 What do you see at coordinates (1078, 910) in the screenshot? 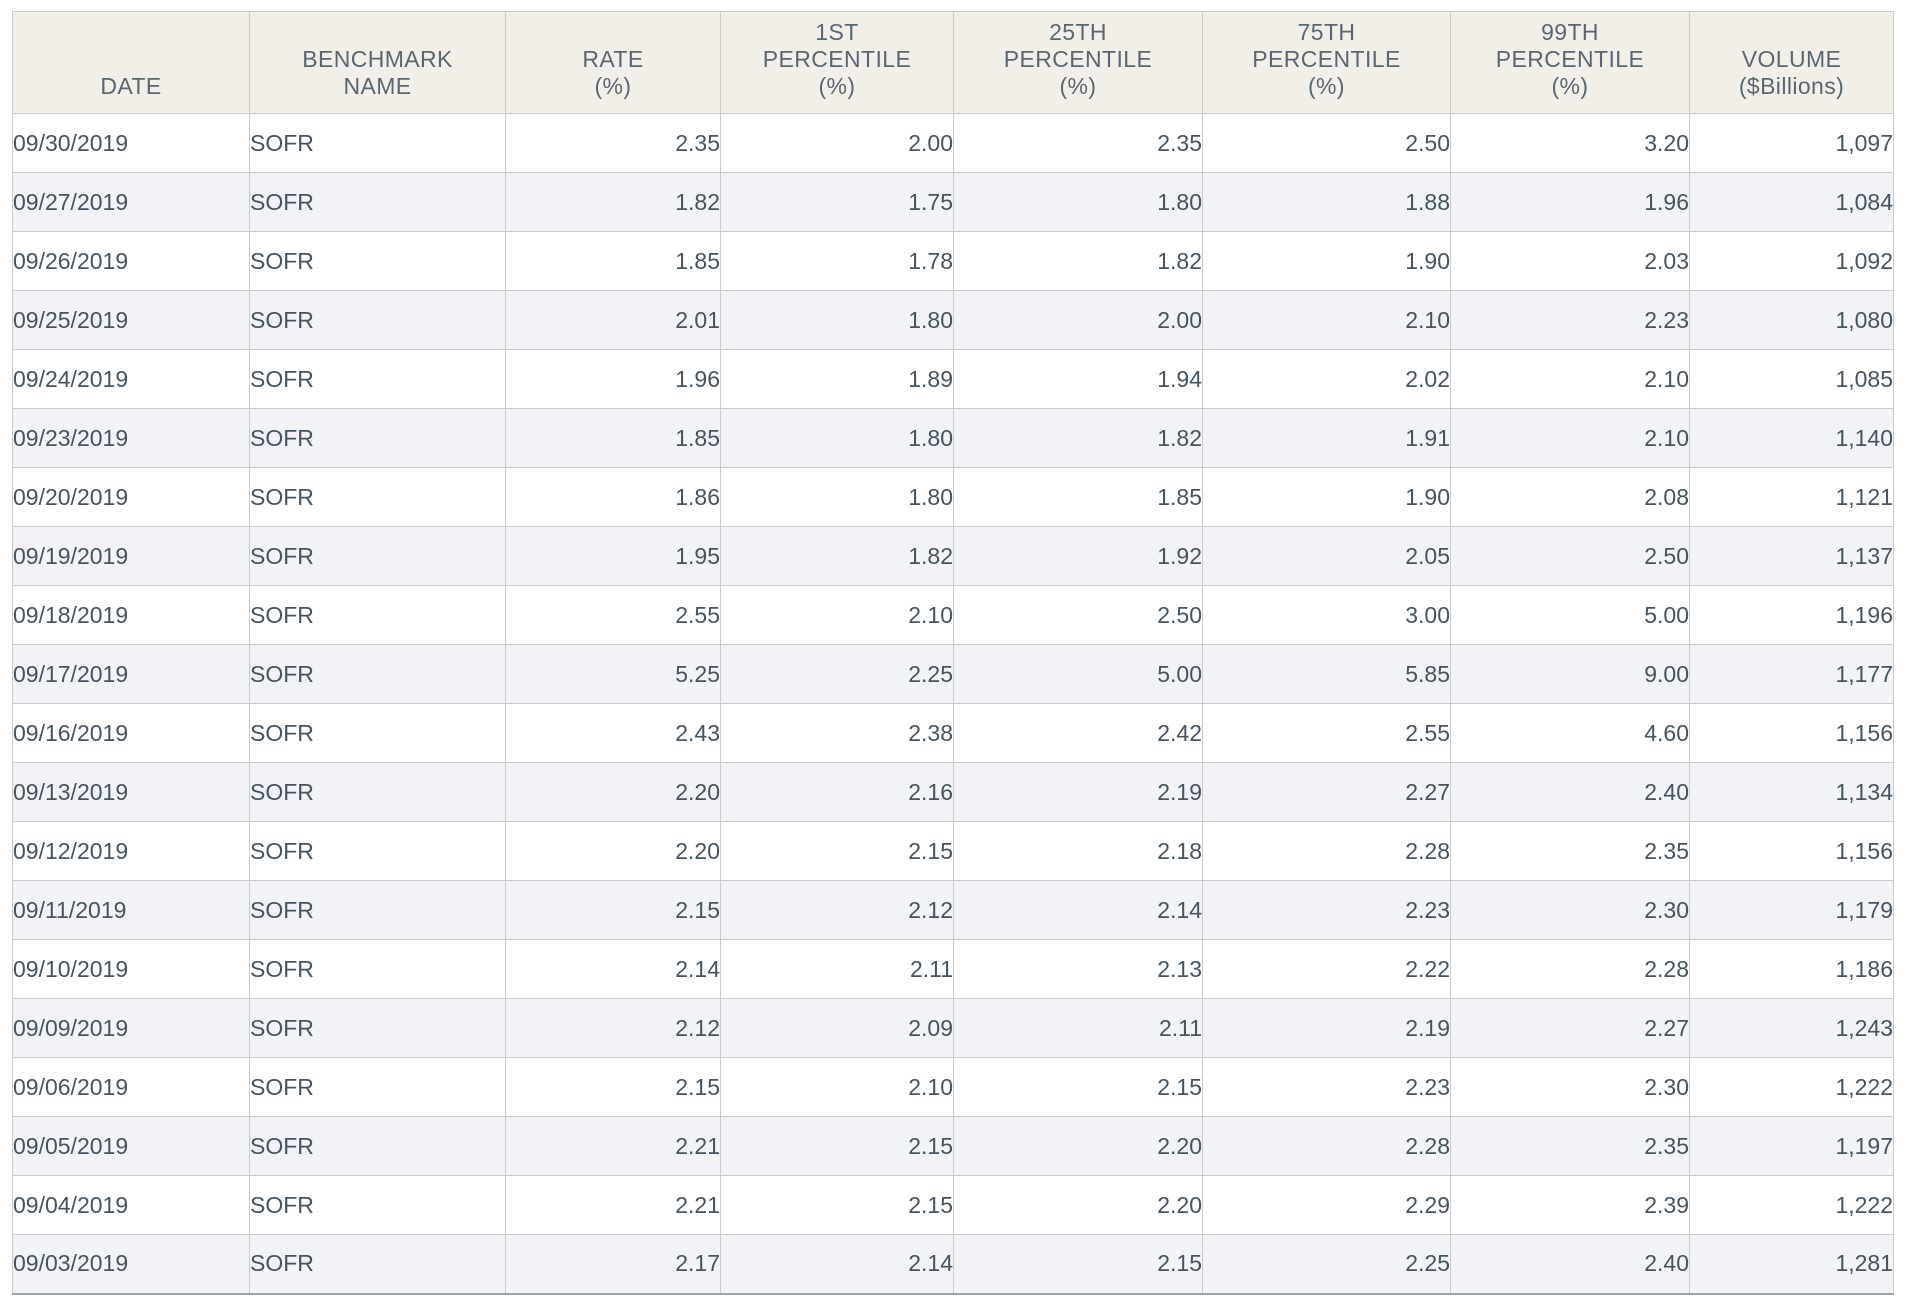
I see `cell-25th-percentile: 2.14` at bounding box center [1078, 910].